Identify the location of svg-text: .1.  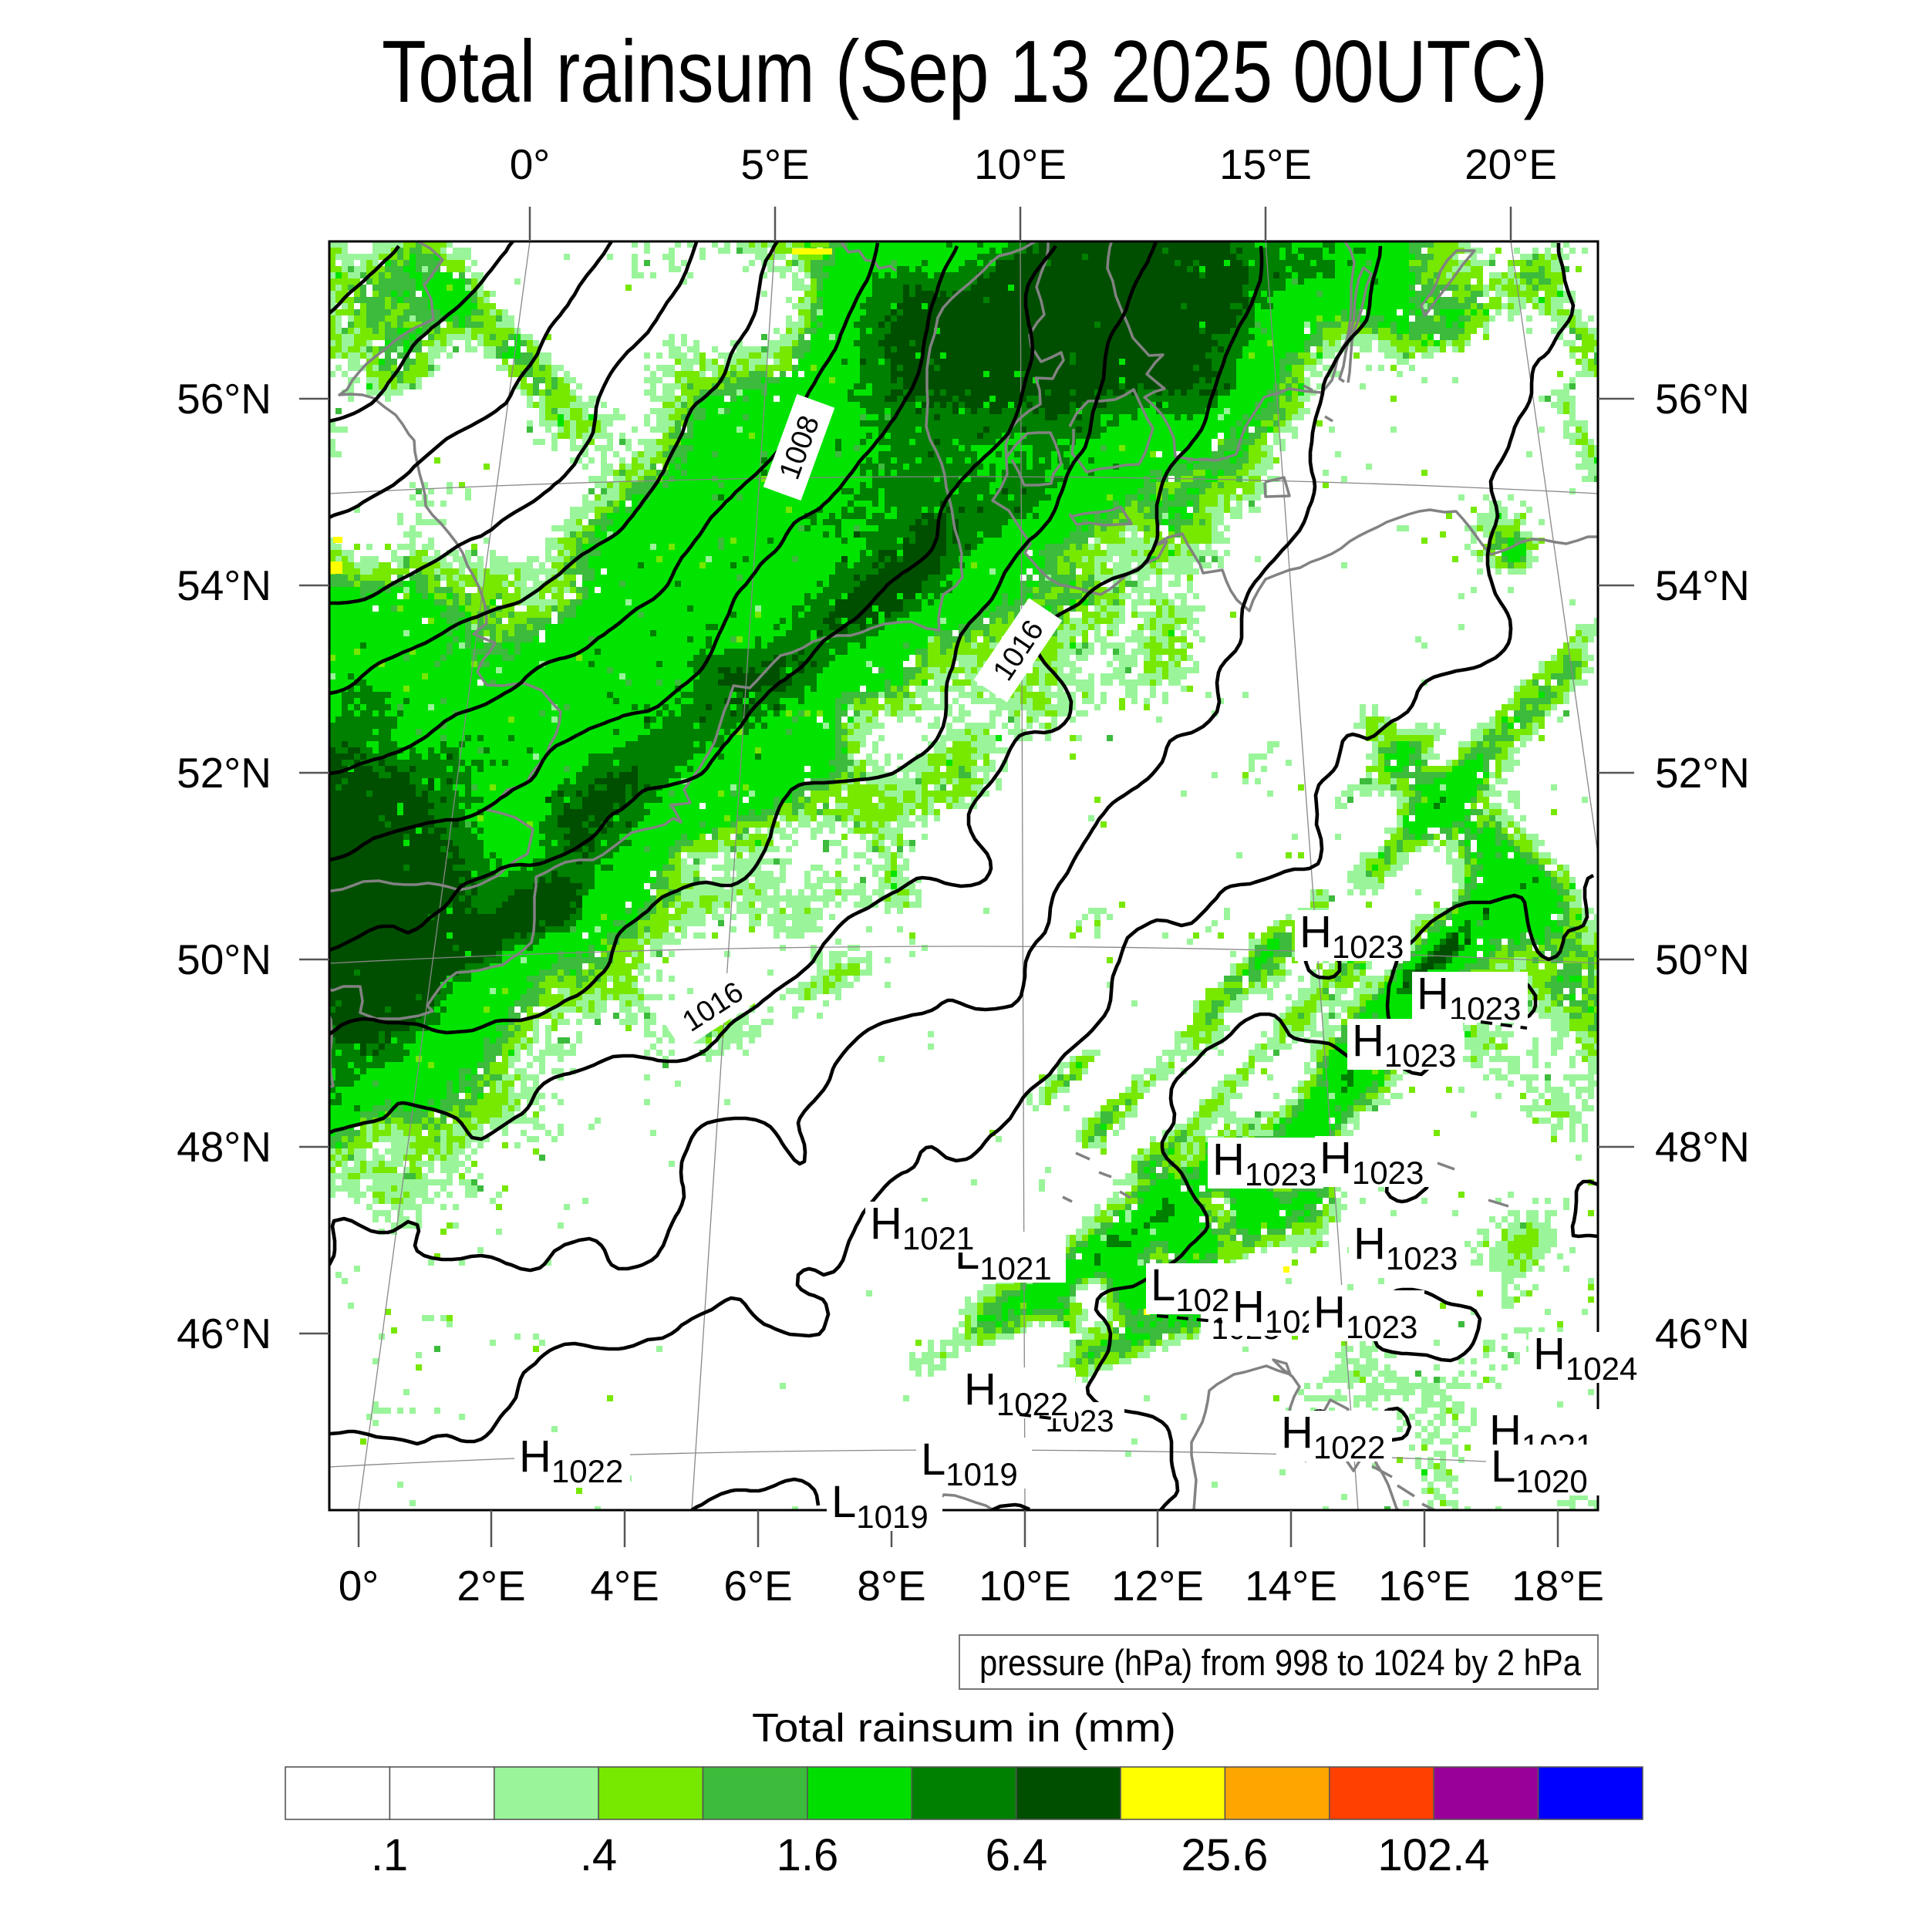
(389, 1855).